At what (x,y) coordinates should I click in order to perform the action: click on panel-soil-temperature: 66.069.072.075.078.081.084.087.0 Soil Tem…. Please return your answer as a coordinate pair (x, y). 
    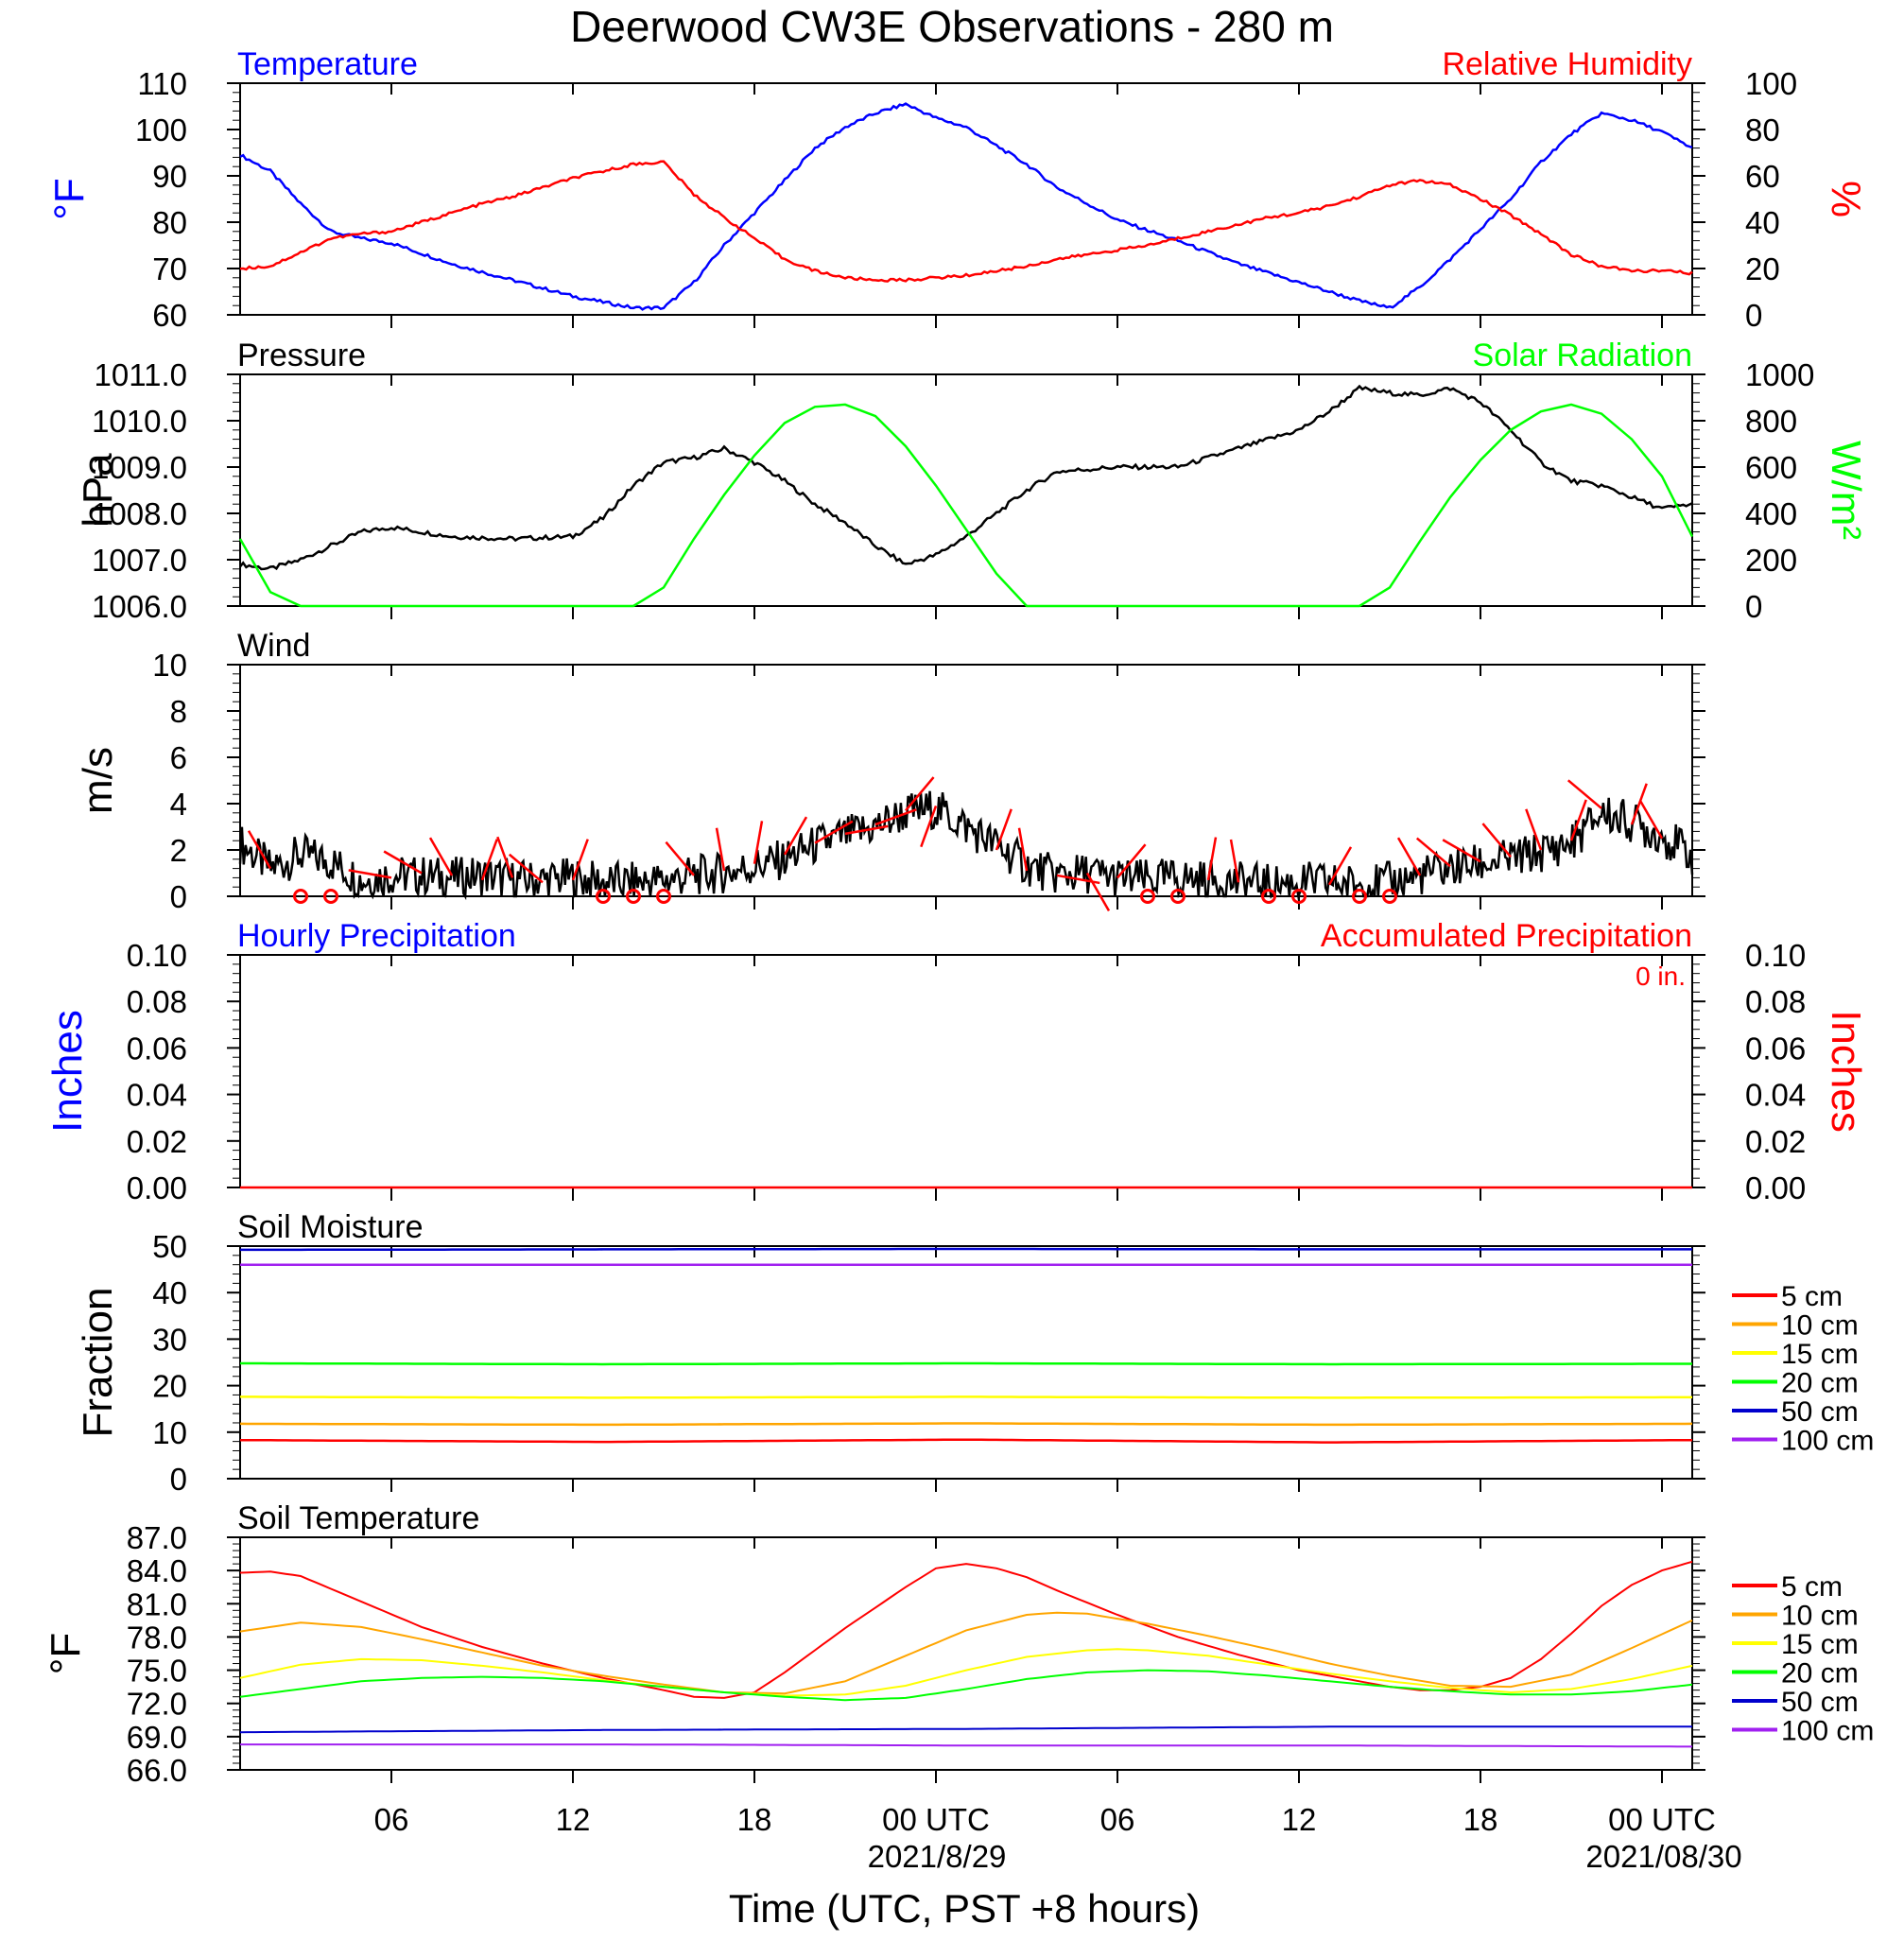
    Looking at the image, I should click on (959, 1644).